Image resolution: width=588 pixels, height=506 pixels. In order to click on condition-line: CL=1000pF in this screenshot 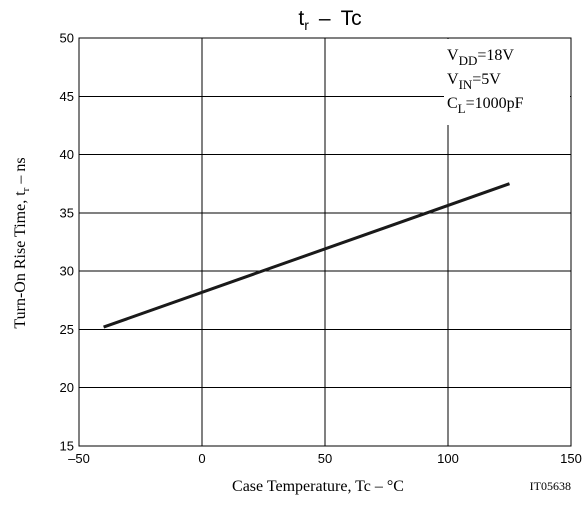, I will do `click(485, 105)`.